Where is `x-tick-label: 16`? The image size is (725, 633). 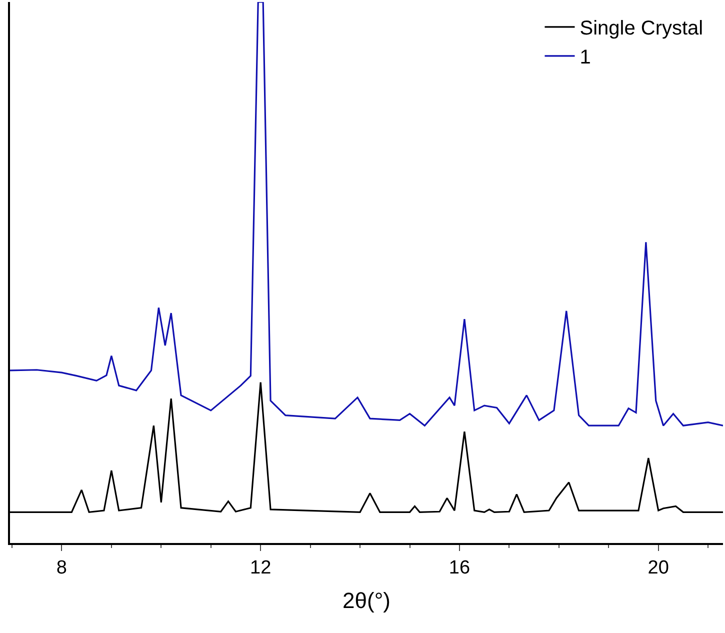
x-tick-label: 16 is located at coordinates (459, 568).